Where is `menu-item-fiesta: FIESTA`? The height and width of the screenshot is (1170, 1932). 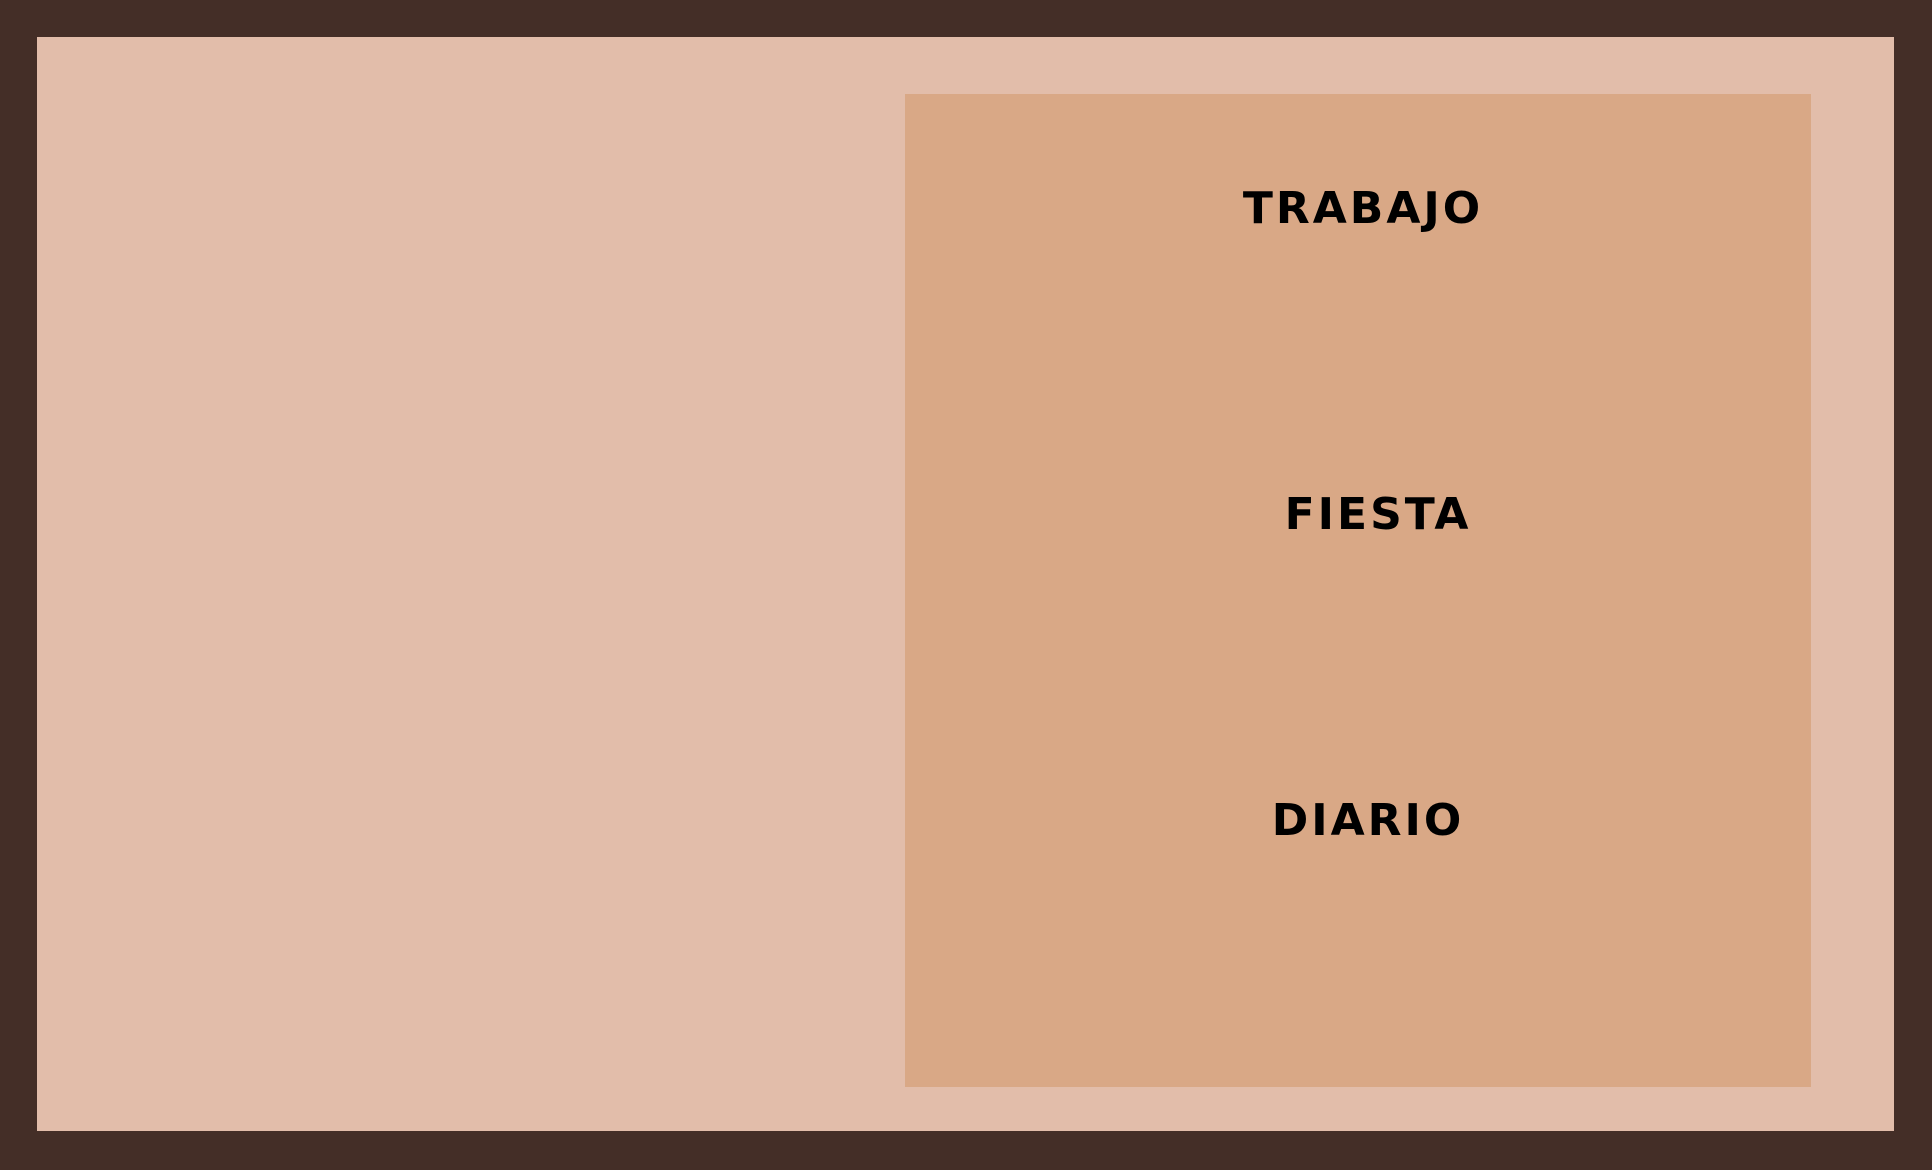
menu-item-fiesta: FIESTA is located at coordinates (1378, 514).